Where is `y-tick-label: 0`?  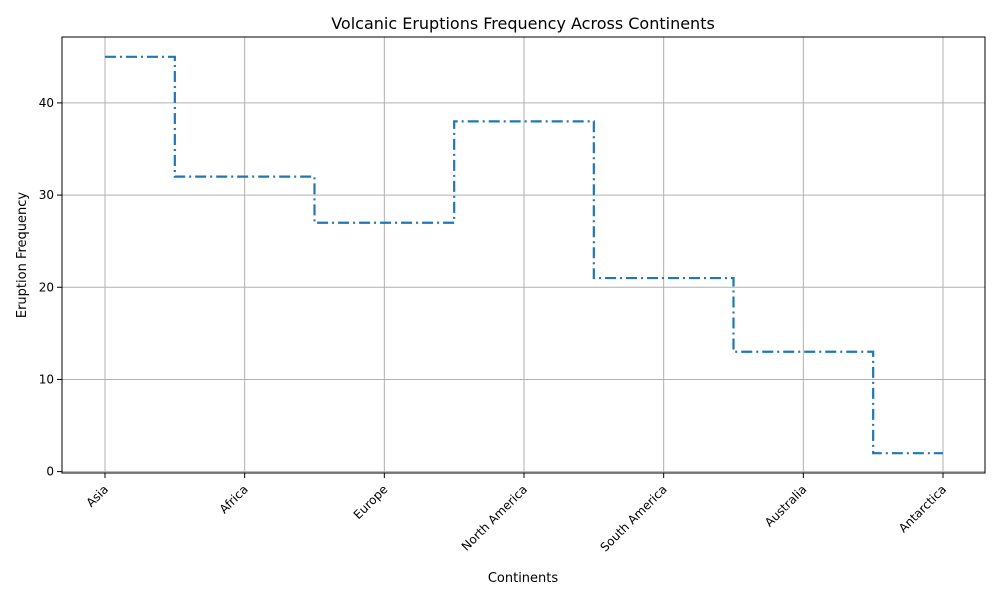
y-tick-label: 0 is located at coordinates (50, 472).